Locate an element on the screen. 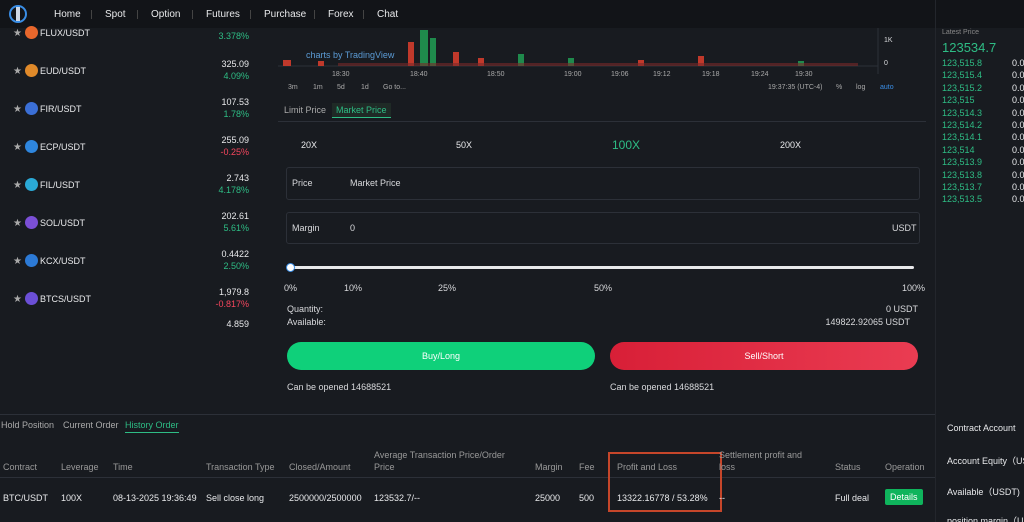 The image size is (1024, 522). table-cell: Sell close long is located at coordinates (235, 498).